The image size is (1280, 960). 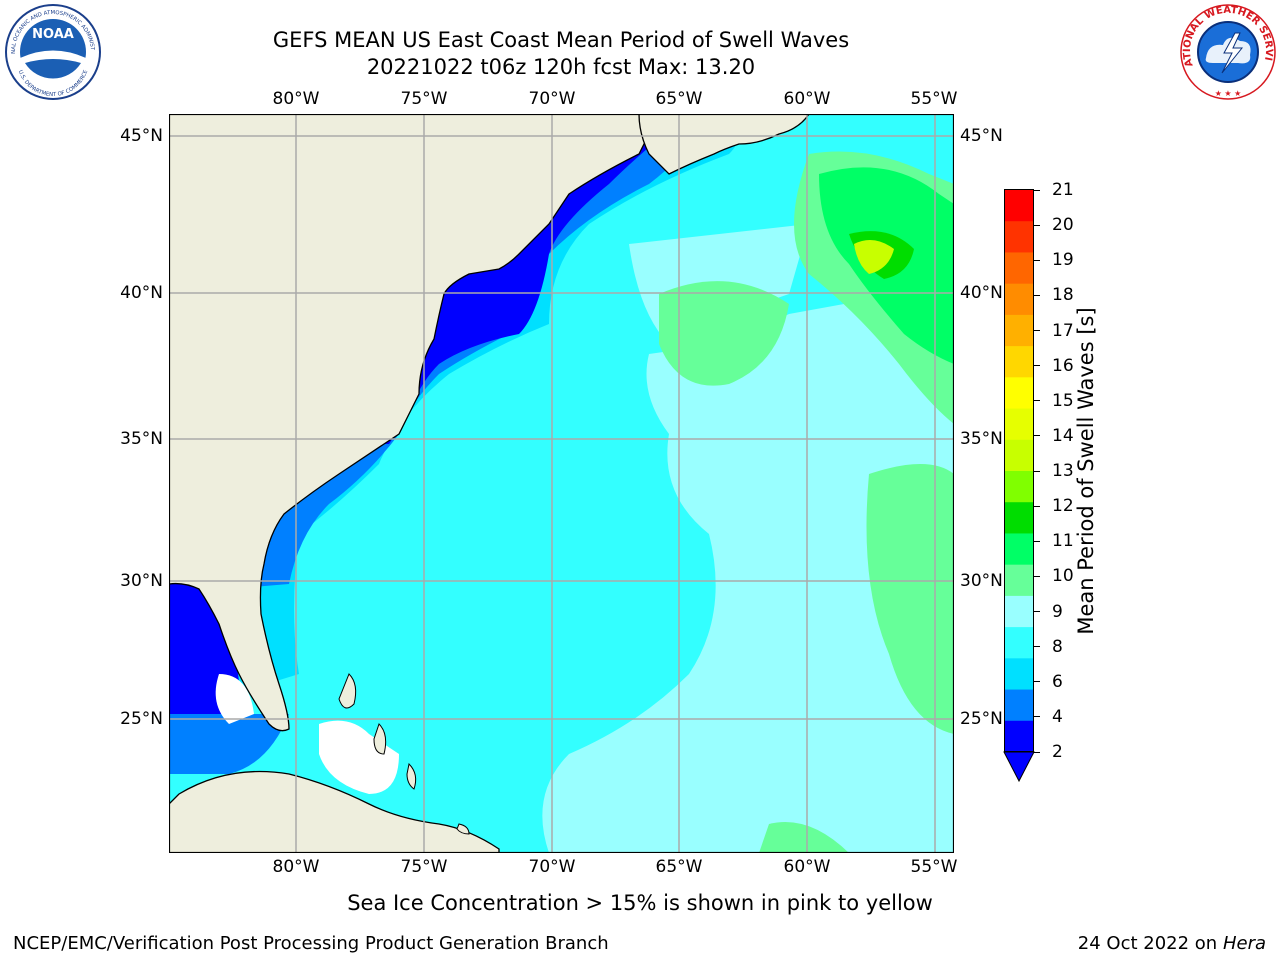 What do you see at coordinates (981, 719) in the screenshot?
I see `lat-tick-right: 25°N` at bounding box center [981, 719].